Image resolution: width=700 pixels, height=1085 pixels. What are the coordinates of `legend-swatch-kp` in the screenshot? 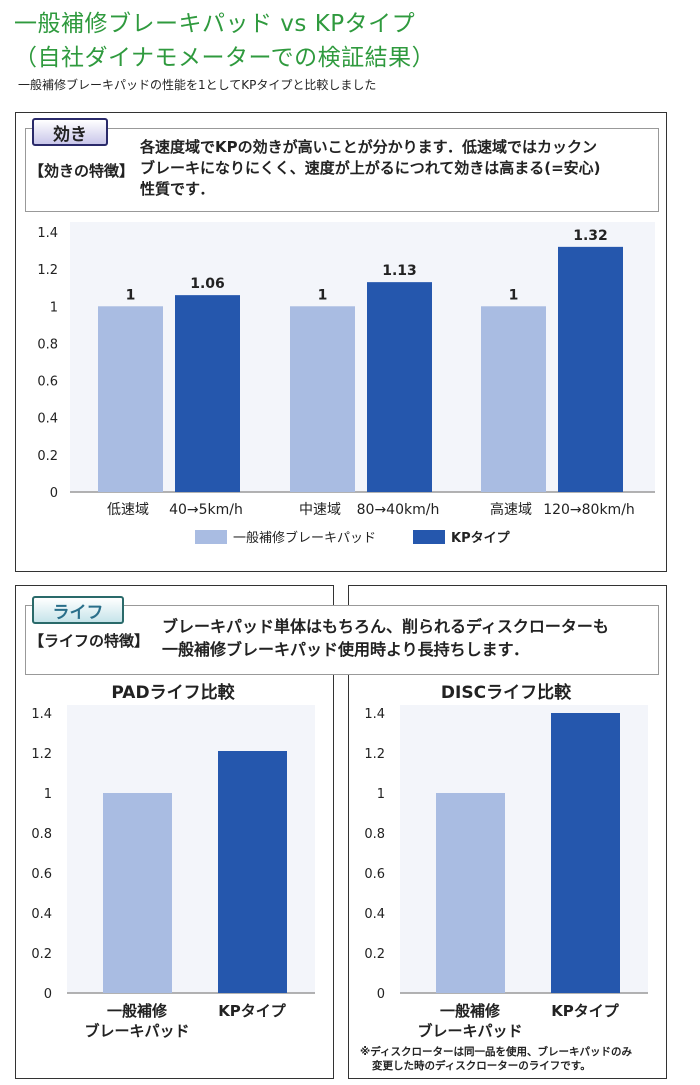 It's located at (429, 536).